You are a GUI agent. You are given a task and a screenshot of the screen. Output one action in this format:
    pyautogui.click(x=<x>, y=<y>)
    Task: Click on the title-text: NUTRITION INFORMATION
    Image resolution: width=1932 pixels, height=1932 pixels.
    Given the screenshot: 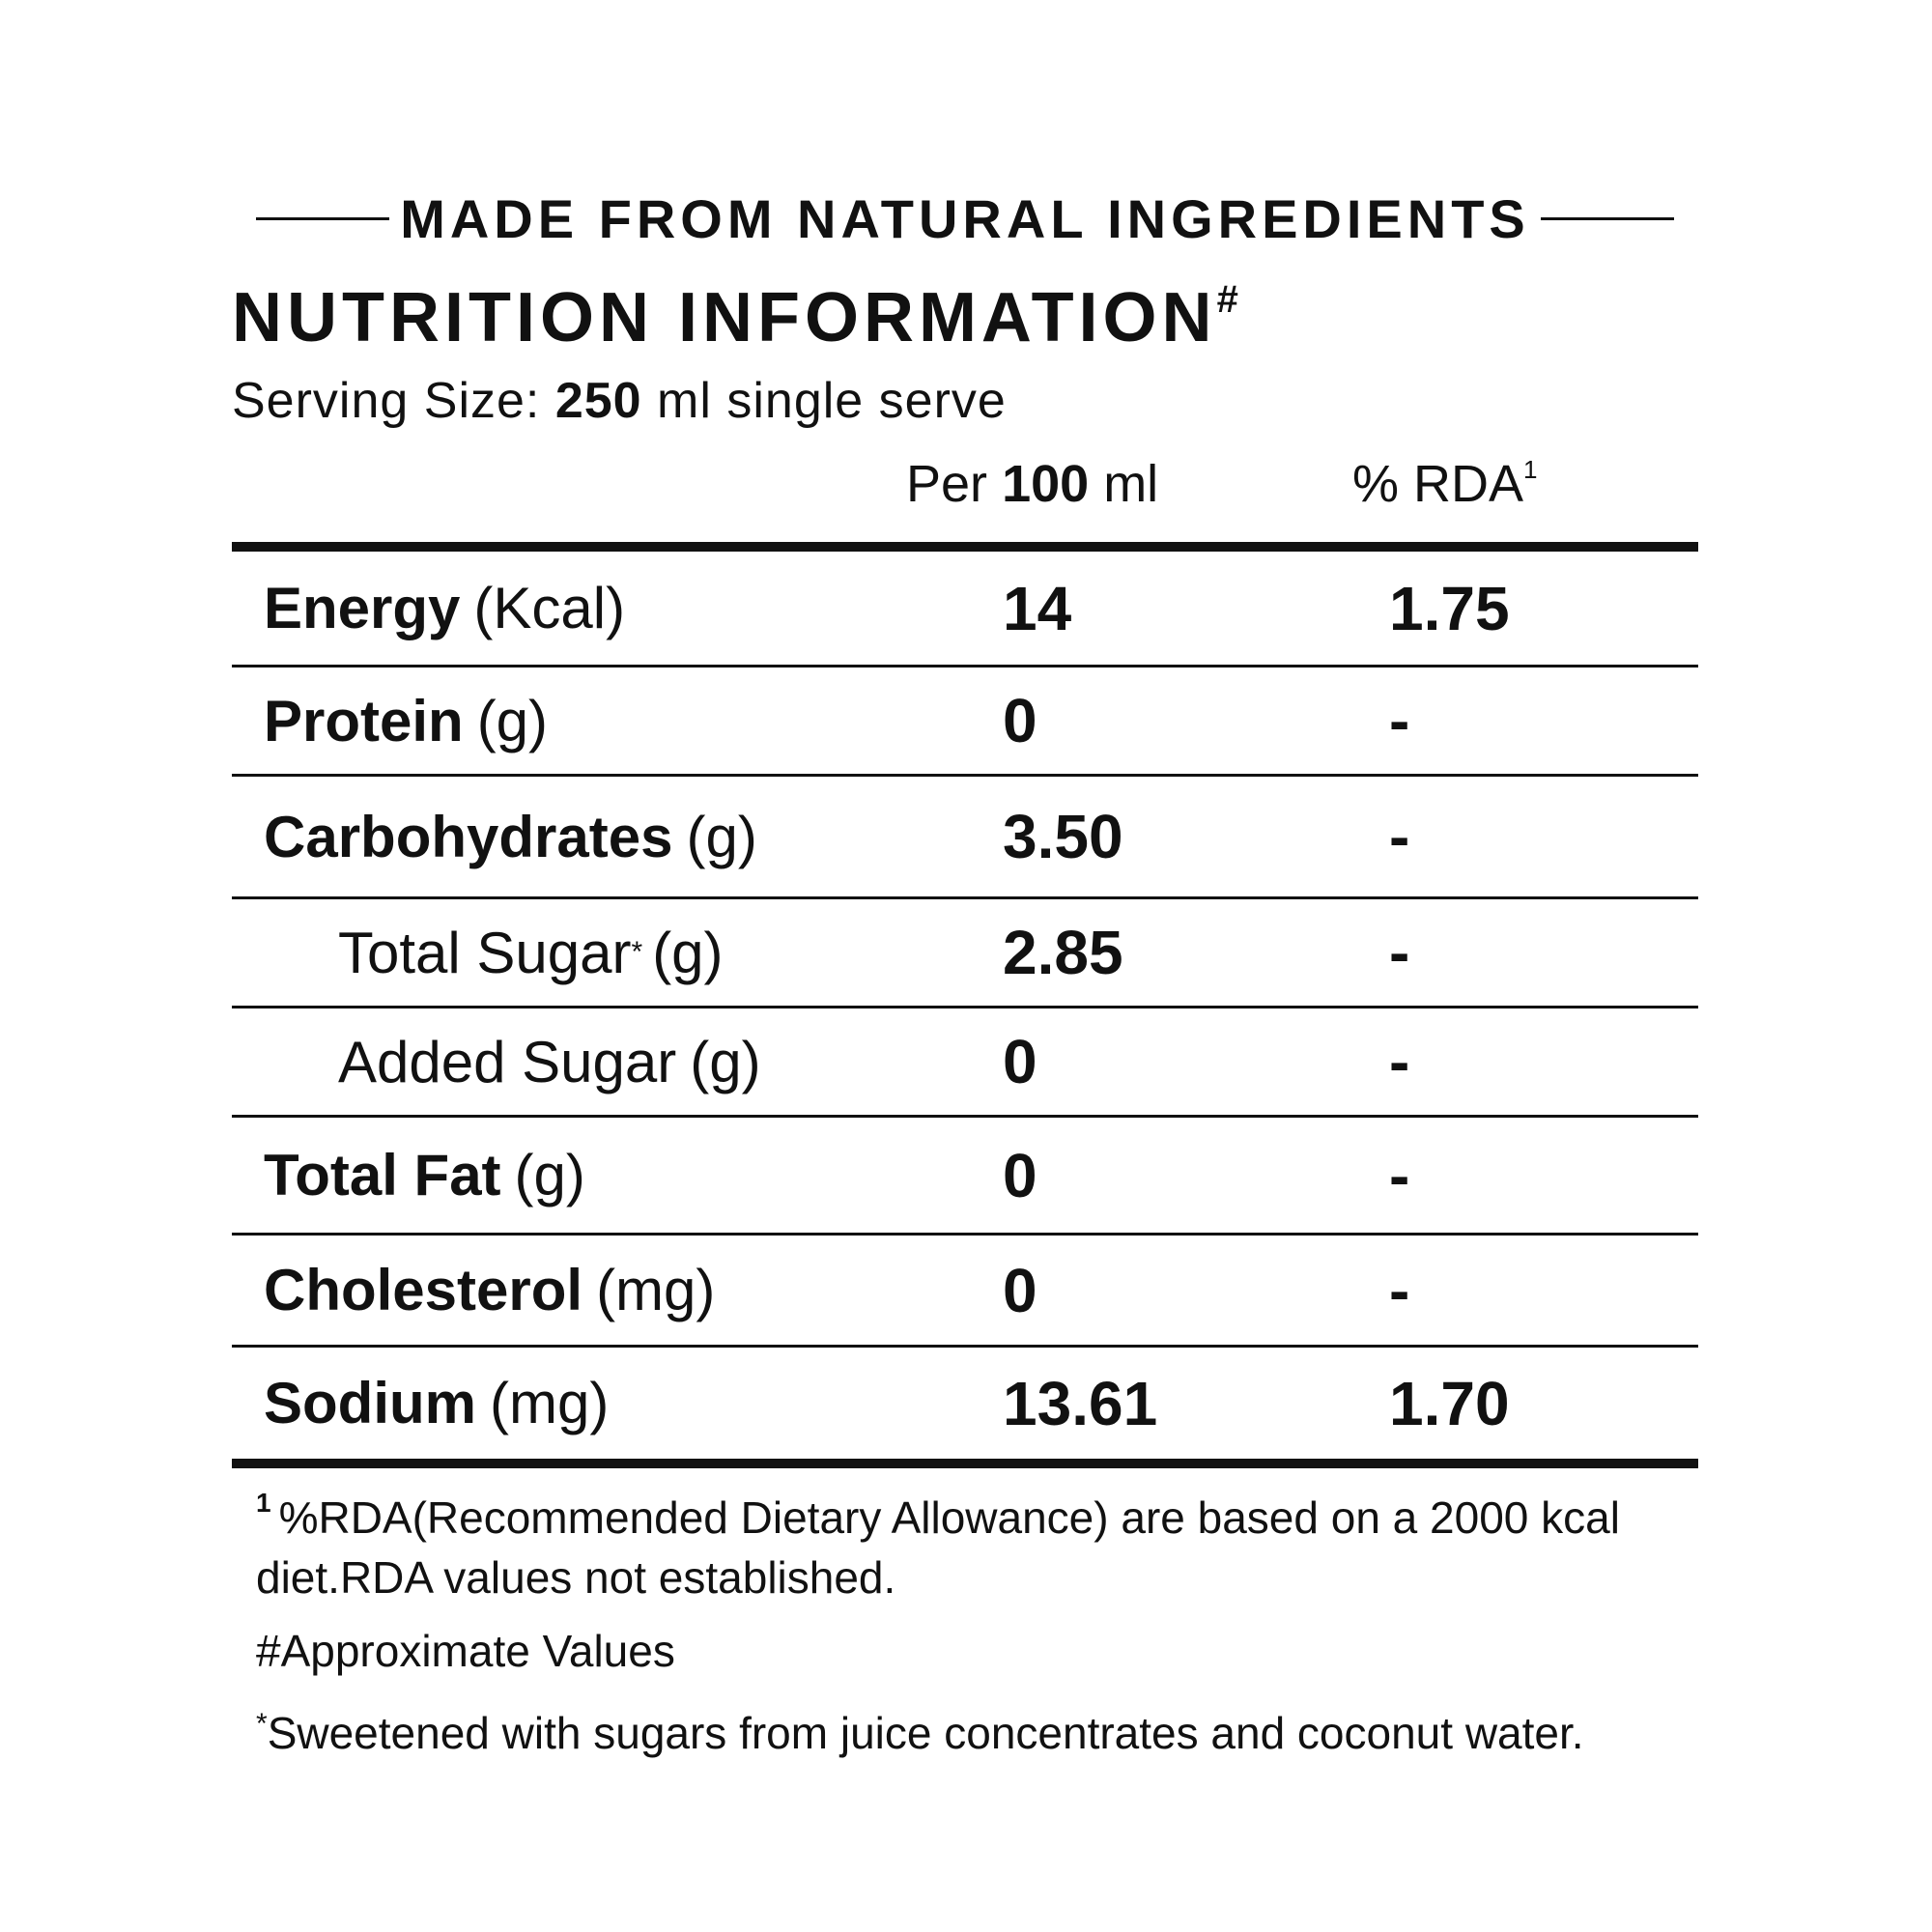 What is the action you would take?
    pyautogui.click(x=724, y=317)
    